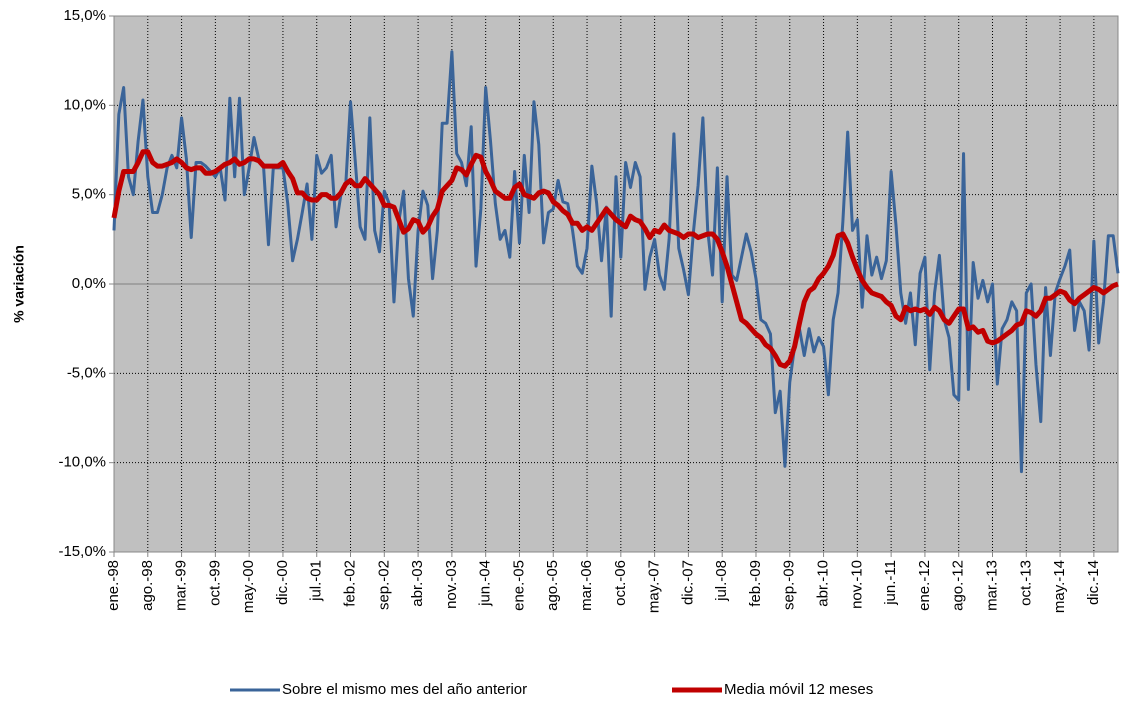 The height and width of the screenshot is (704, 1130). I want to click on y-tick-label: 0,0%, so click(89, 283).